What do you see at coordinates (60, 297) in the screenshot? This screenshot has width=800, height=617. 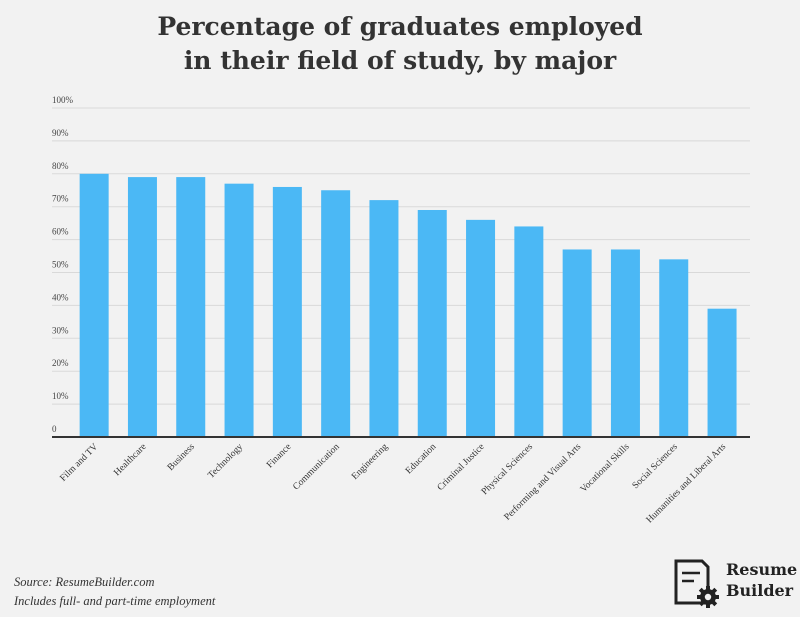 I see `y-tick-label: 40%` at bounding box center [60, 297].